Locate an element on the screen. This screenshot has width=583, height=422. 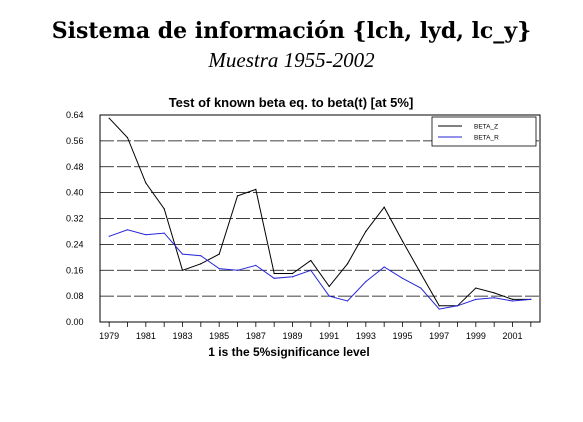
x-tick-label: 1989 is located at coordinates (292, 336).